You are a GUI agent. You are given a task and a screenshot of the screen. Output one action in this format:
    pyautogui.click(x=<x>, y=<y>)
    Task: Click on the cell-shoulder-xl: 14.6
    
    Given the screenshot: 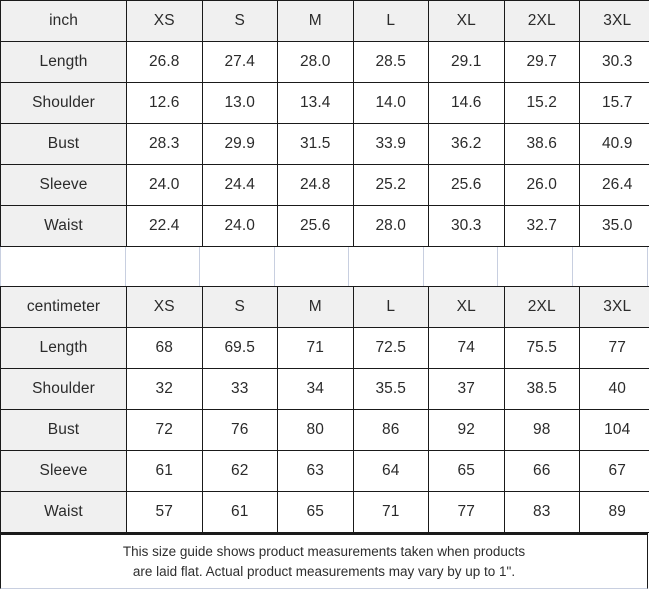 What is the action you would take?
    pyautogui.click(x=467, y=103)
    